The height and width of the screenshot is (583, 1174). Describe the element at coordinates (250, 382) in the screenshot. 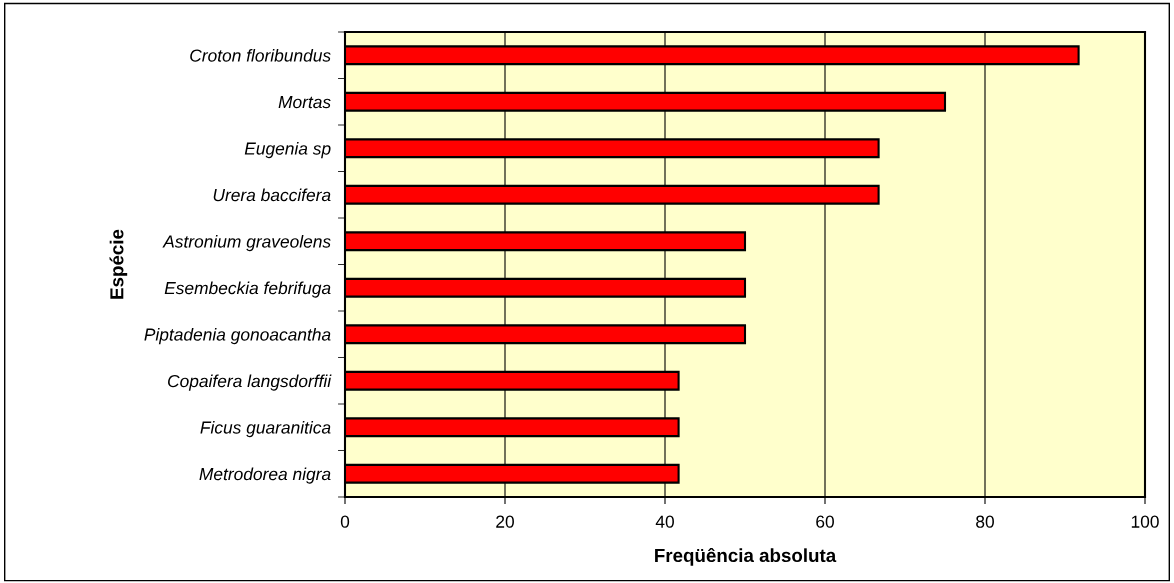

I see `y-tick-label: Copaifera langsdorffii` at that location.